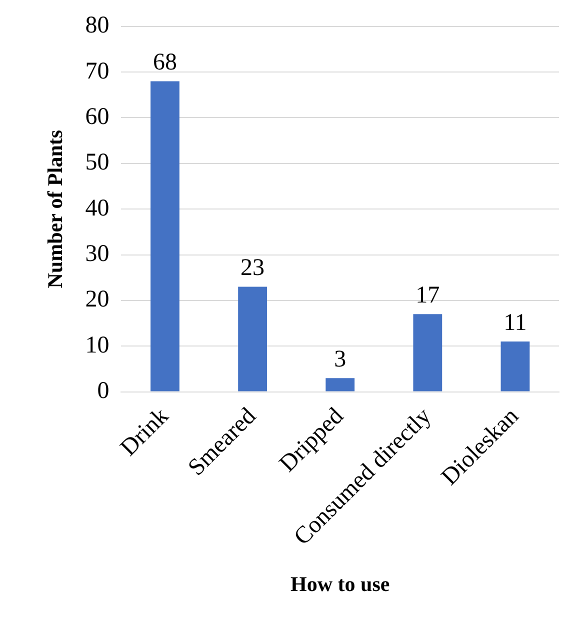  I want to click on y-tick-label: 40, so click(97, 208).